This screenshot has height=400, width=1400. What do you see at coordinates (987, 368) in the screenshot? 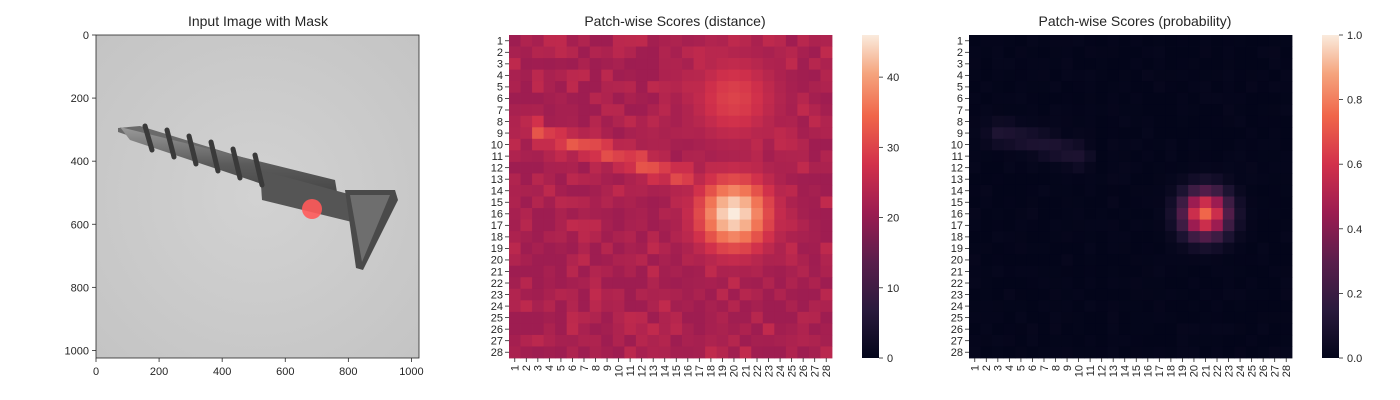
I see `col-tick-label: 2` at bounding box center [987, 368].